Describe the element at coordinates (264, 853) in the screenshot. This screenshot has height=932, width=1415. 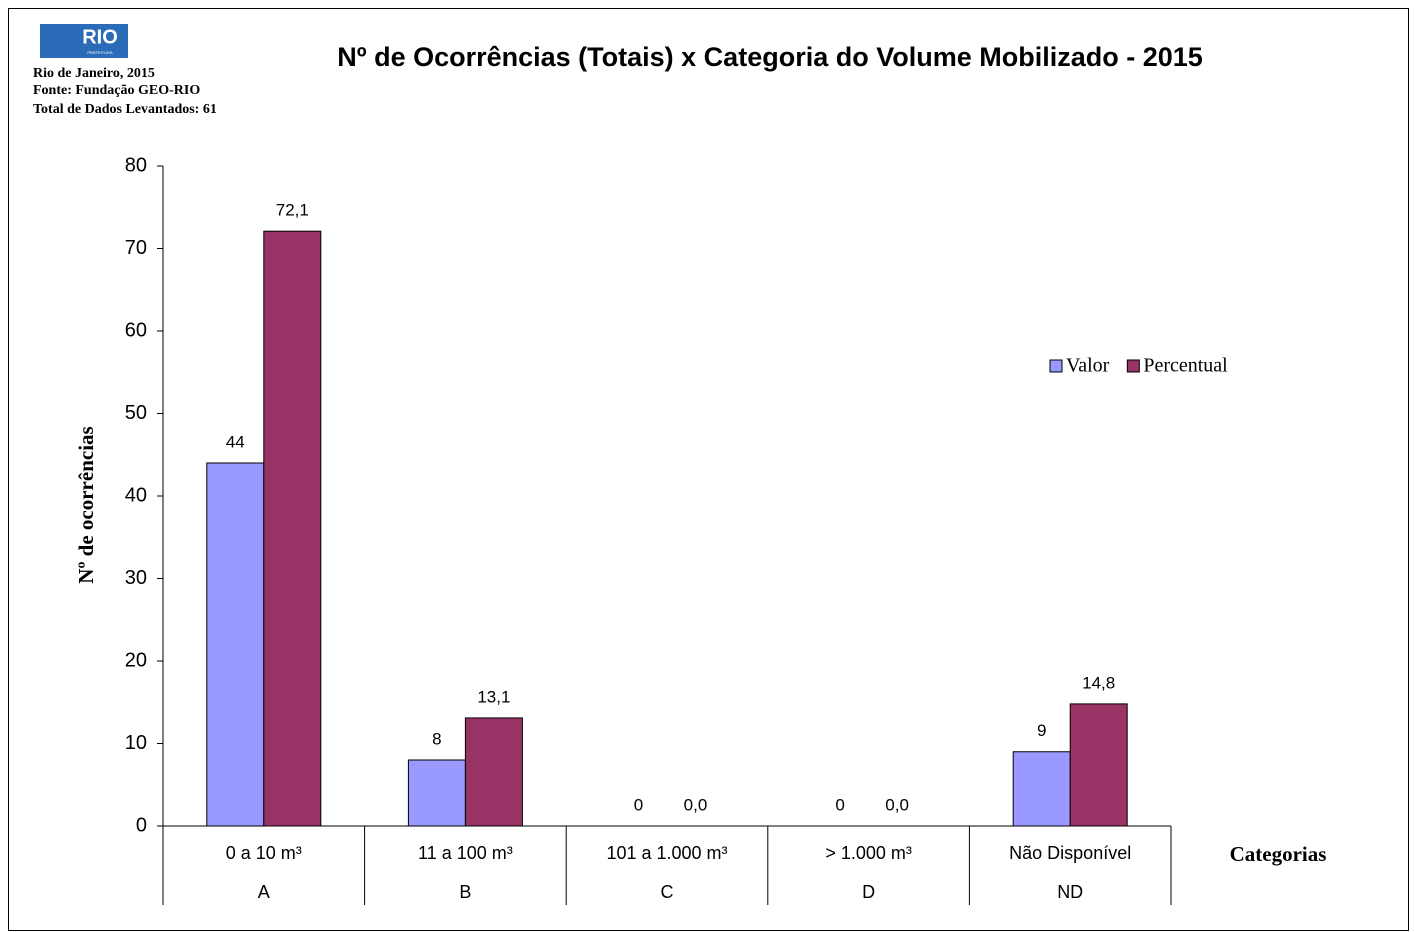
I see `x-tick-label: 0 a 10 m³` at that location.